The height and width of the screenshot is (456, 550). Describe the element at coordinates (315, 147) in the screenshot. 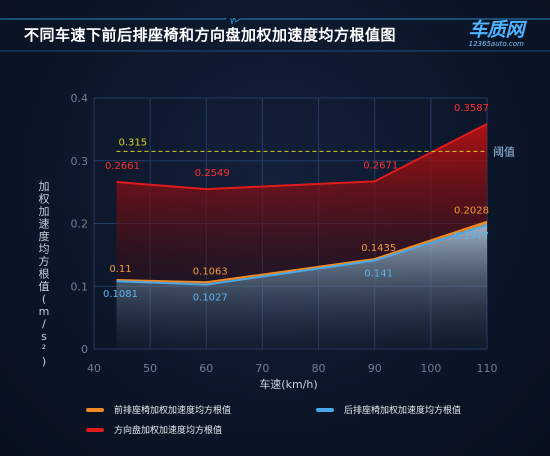

I see `threshold-group: 0.315 阈值` at that location.